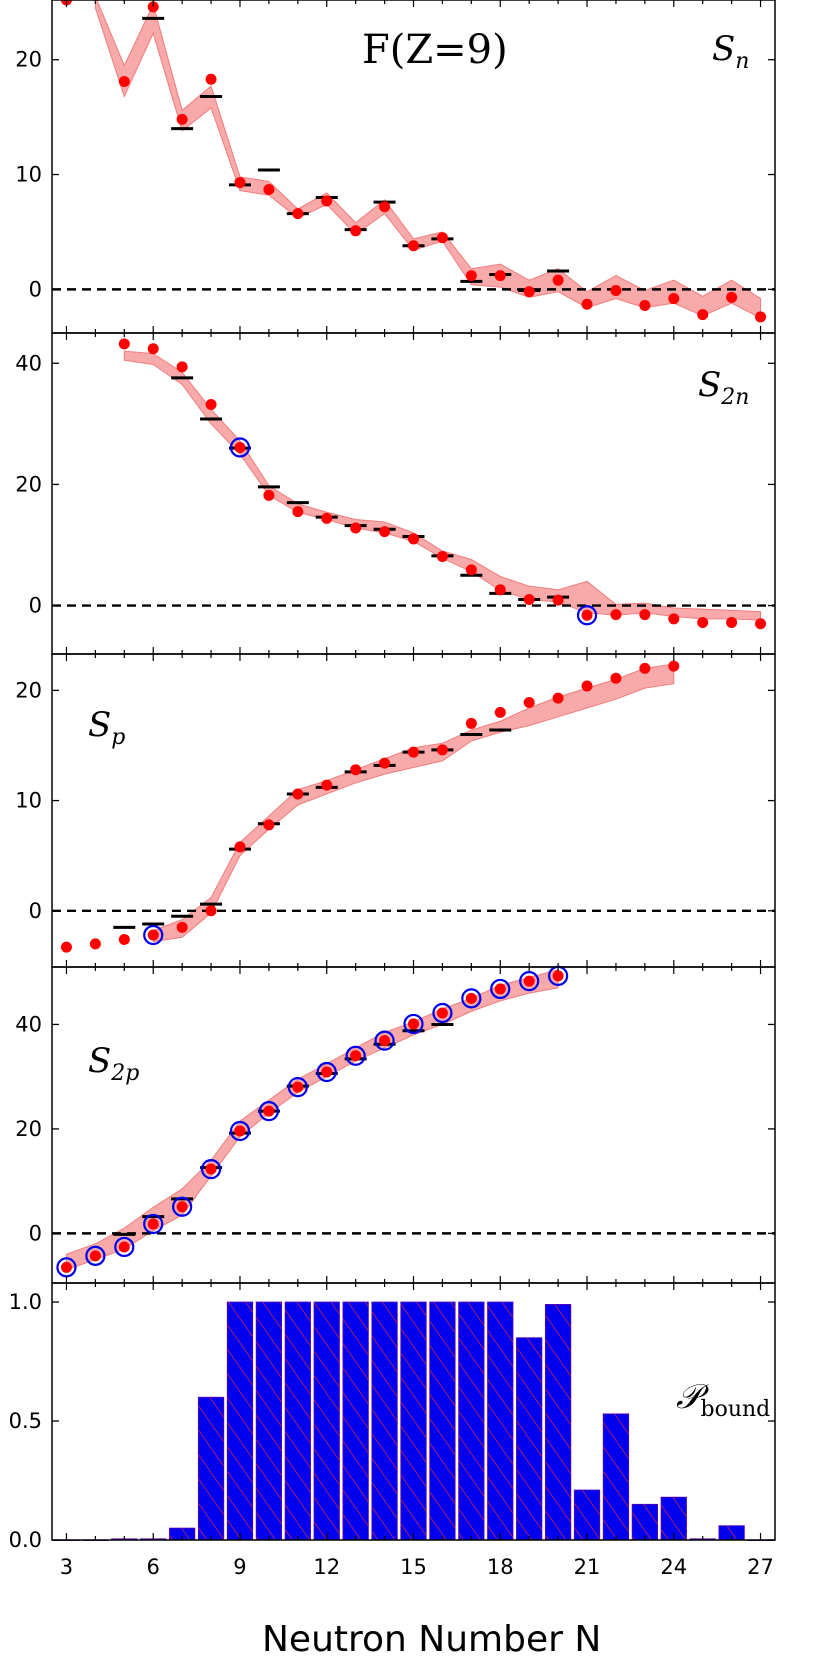 The height and width of the screenshot is (1661, 830). Describe the element at coordinates (442, 1421) in the screenshot. I see `bar-n16` at that location.